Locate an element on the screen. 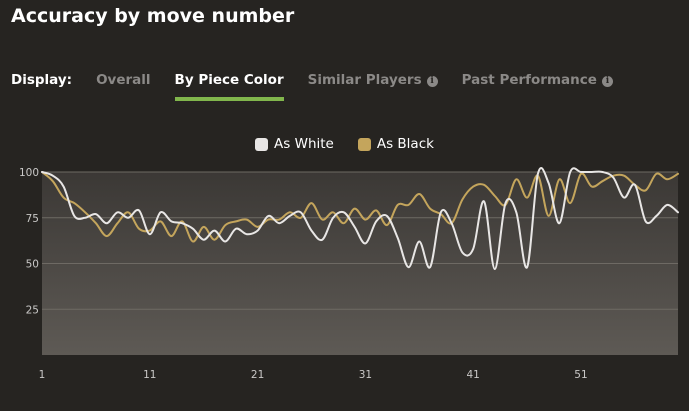 This screenshot has height=411, width=689. tab-by-piece-color: By Piece Color is located at coordinates (229, 86).